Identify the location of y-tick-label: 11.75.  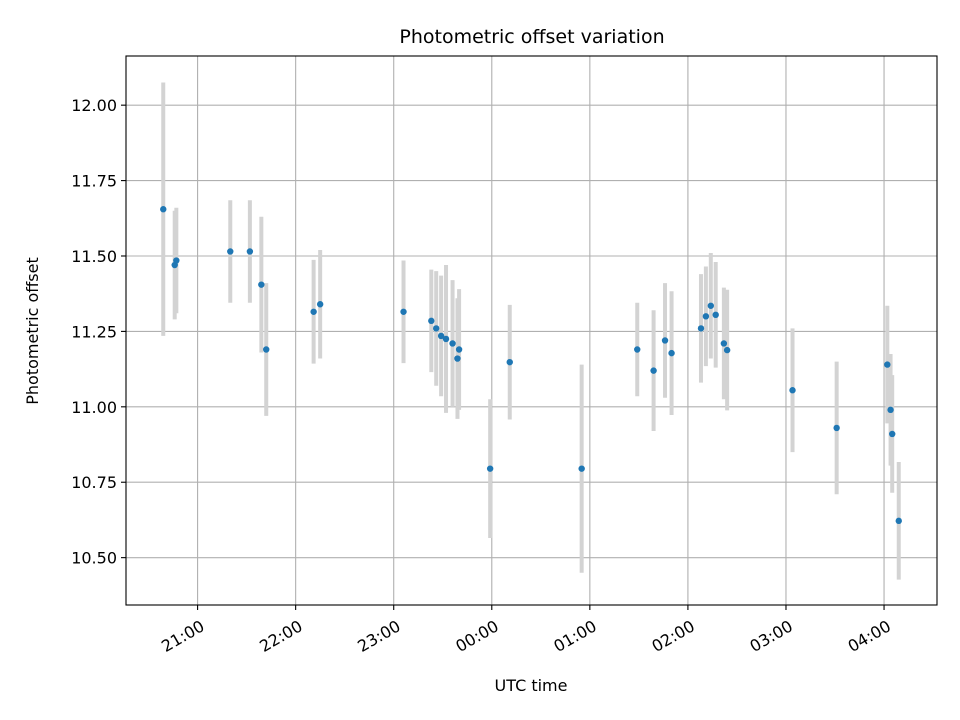
(94, 181).